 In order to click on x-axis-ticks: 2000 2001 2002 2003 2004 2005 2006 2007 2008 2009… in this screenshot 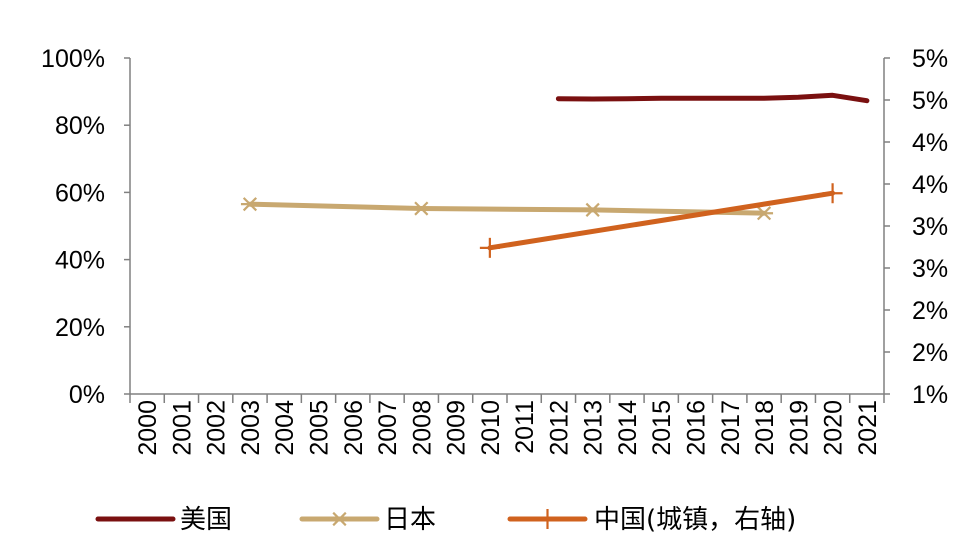, I will do `click(507, 425)`.